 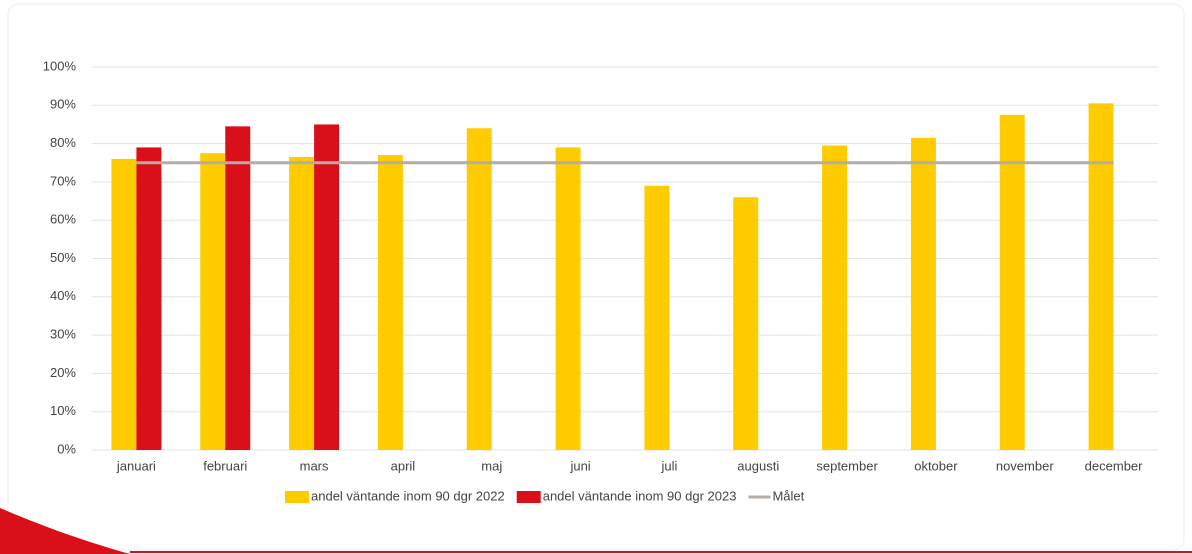 What do you see at coordinates (1025, 465) in the screenshot?
I see `x-tick-label: november` at bounding box center [1025, 465].